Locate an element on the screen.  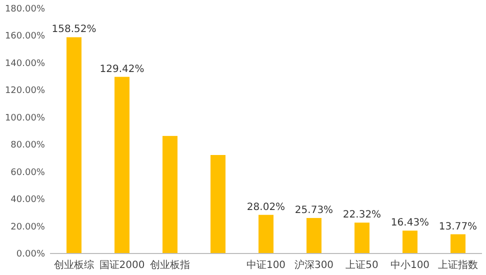
x-tick-label: 国证2000 is located at coordinates (122, 265).